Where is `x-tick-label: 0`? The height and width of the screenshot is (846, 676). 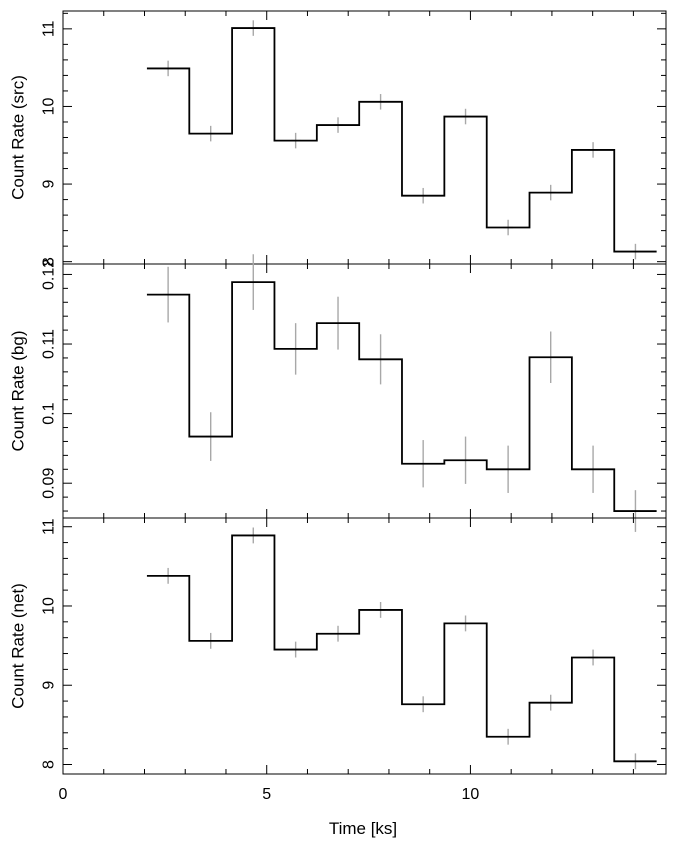 x-tick-label: 0 is located at coordinates (63, 794).